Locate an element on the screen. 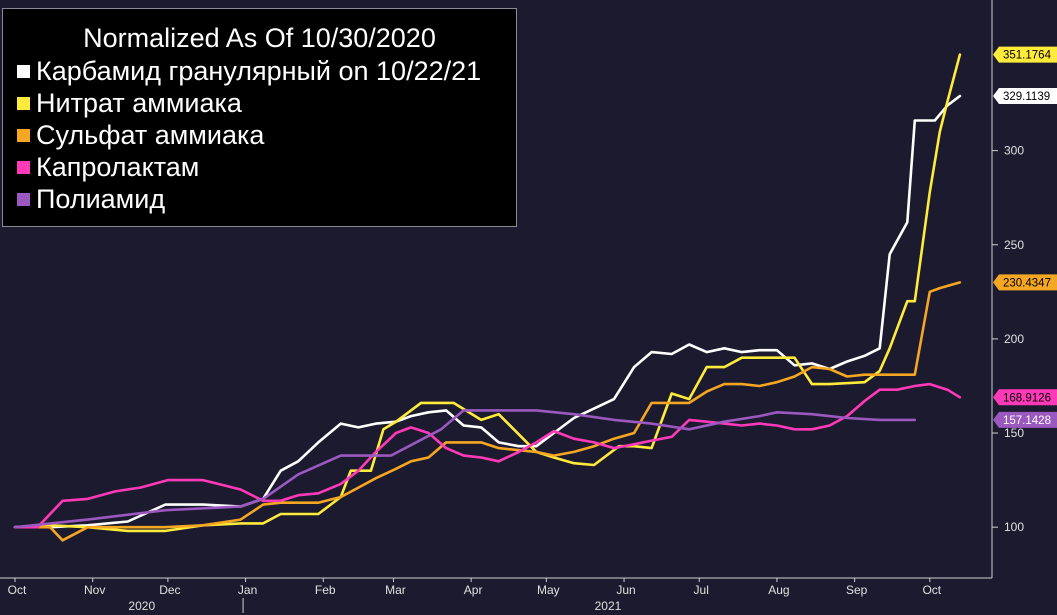  legend-label: Нитрат аммиака is located at coordinates (139, 102).